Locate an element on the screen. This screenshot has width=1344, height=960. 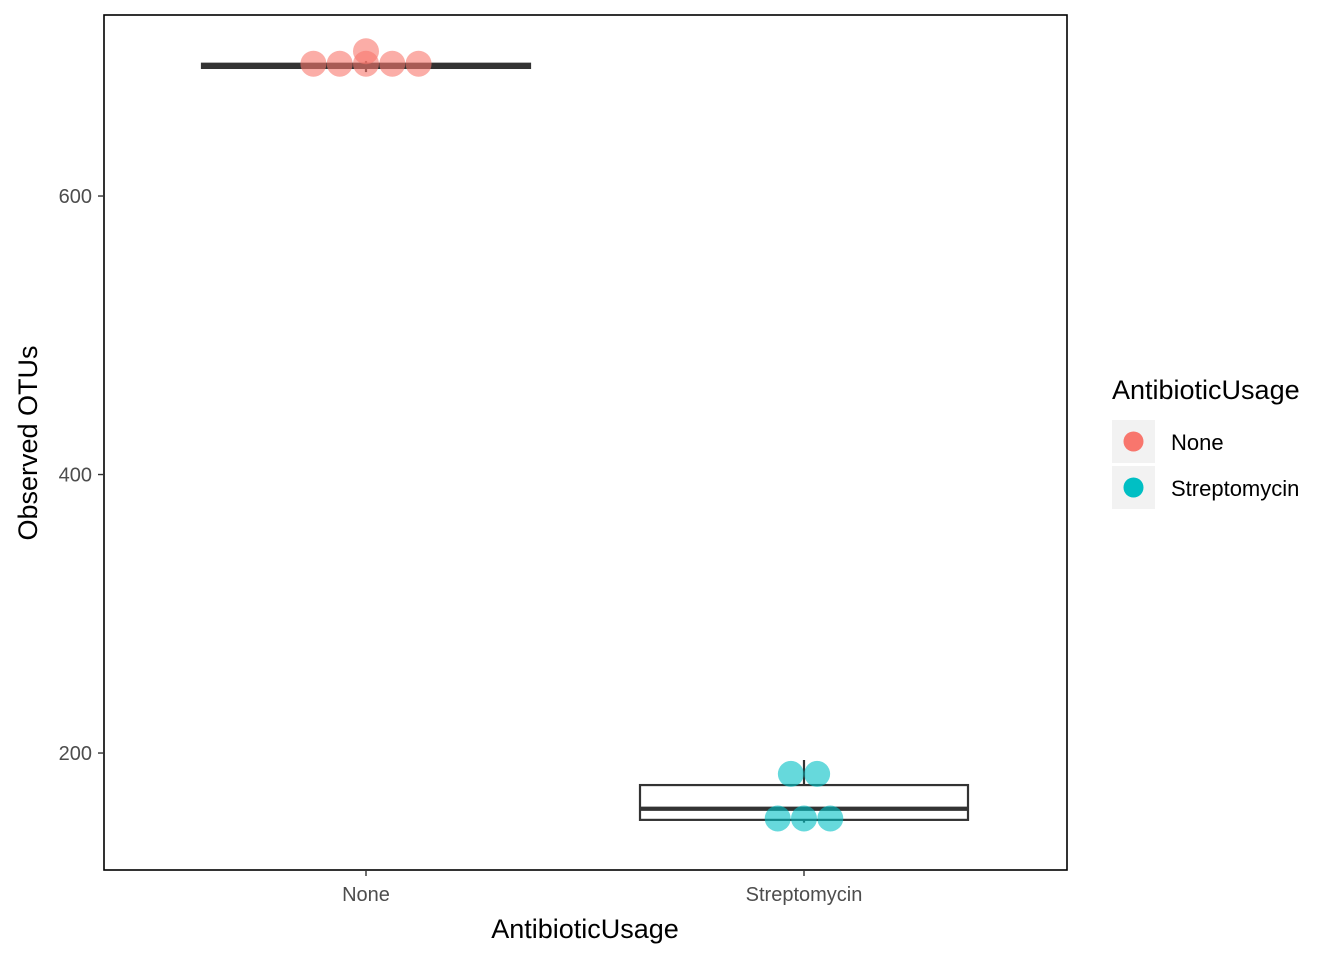
legend-label-none: None is located at coordinates (1197, 442).